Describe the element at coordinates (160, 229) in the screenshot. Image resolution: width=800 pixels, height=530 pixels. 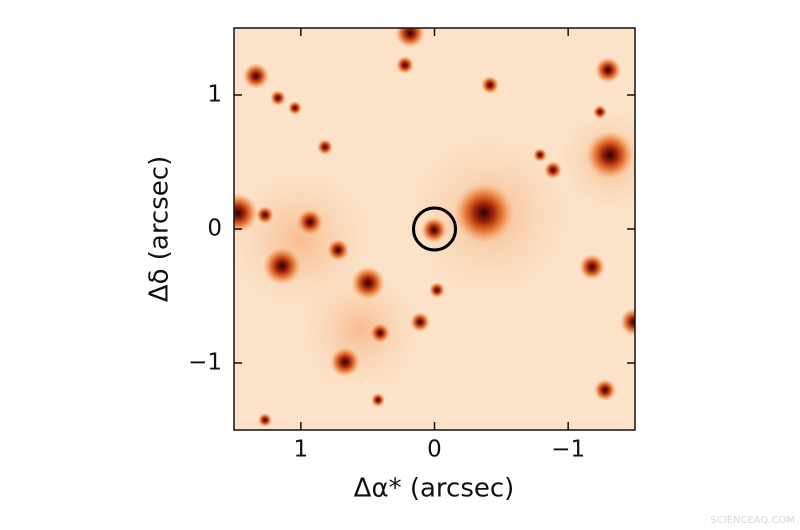
I see `y-axis-label: Δδ (arcsec)` at that location.